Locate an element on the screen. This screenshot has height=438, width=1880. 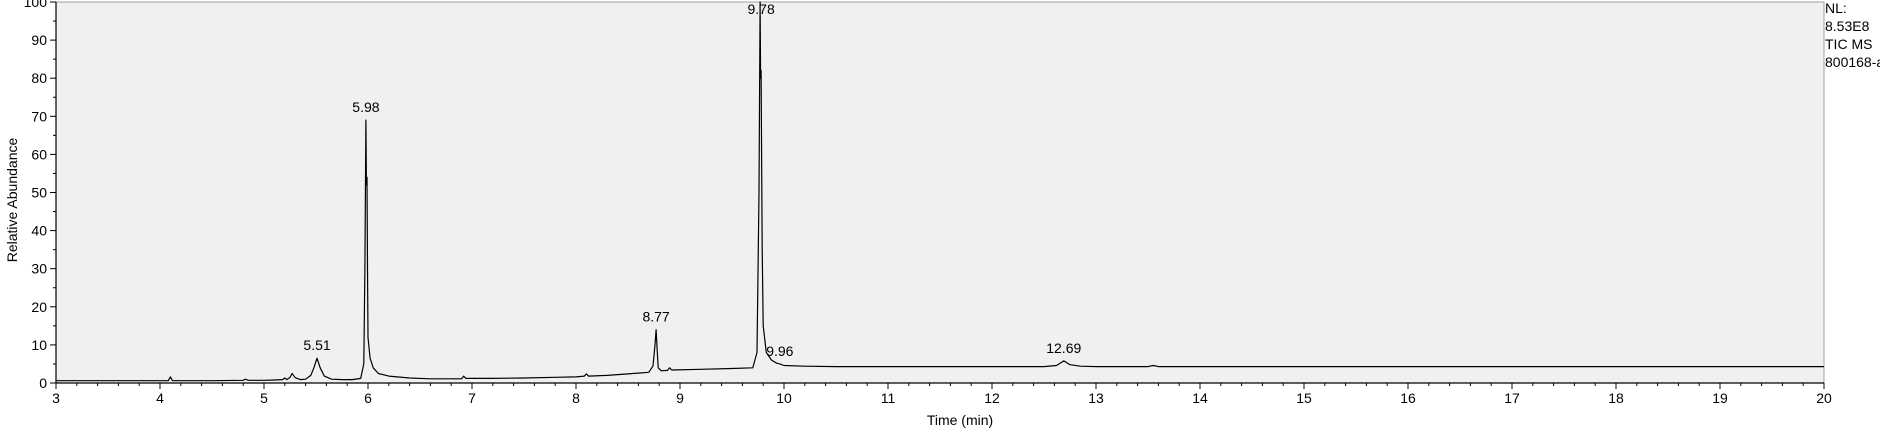
y-tick-label: 70 is located at coordinates (39, 116).